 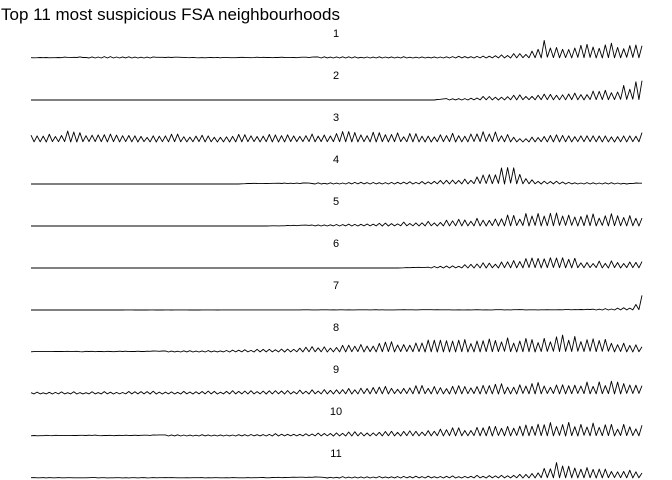 What do you see at coordinates (336, 244) in the screenshot?
I see `panel-label: 6` at bounding box center [336, 244].